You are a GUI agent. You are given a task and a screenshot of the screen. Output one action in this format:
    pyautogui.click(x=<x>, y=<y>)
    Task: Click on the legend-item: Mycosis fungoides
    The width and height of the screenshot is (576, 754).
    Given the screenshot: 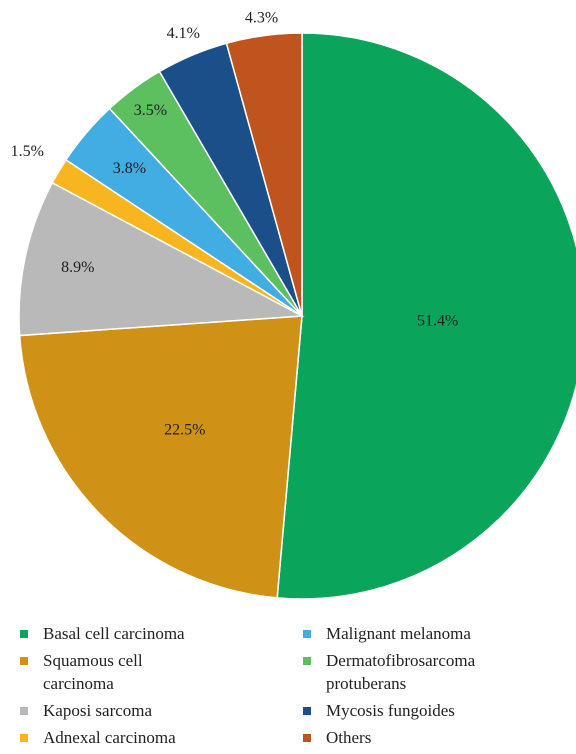 What is the action you would take?
    pyautogui.click(x=433, y=710)
    